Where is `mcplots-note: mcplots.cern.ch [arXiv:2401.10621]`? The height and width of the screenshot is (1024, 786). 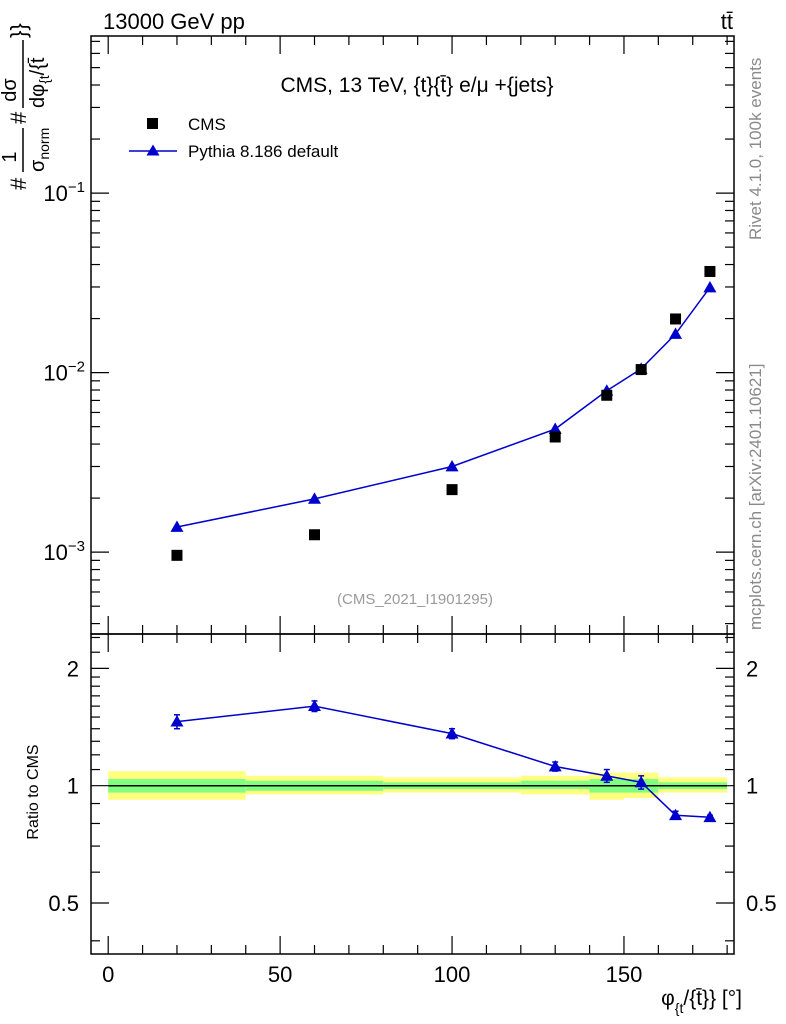
mcplots-note: mcplots.cern.ch [arXiv:2401.10621] is located at coordinates (755, 497).